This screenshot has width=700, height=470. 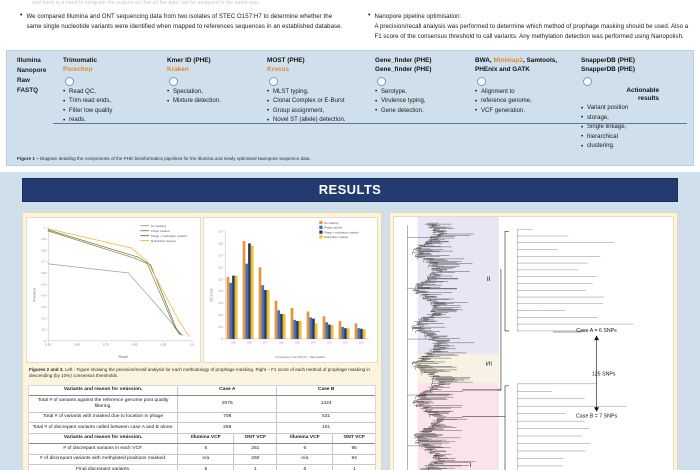 What do you see at coordinates (403, 60) in the screenshot?
I see `stage-4-illumina-tool: Gene_finder (PHE)` at bounding box center [403, 60].